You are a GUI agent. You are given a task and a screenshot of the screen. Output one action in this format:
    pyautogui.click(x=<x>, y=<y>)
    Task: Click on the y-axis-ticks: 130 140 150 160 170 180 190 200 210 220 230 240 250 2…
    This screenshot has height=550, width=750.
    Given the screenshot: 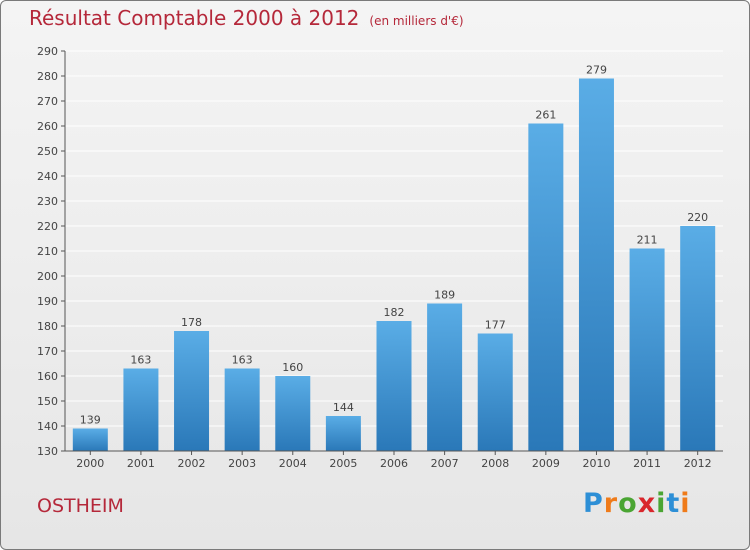 What is the action you would take?
    pyautogui.click(x=51, y=251)
    